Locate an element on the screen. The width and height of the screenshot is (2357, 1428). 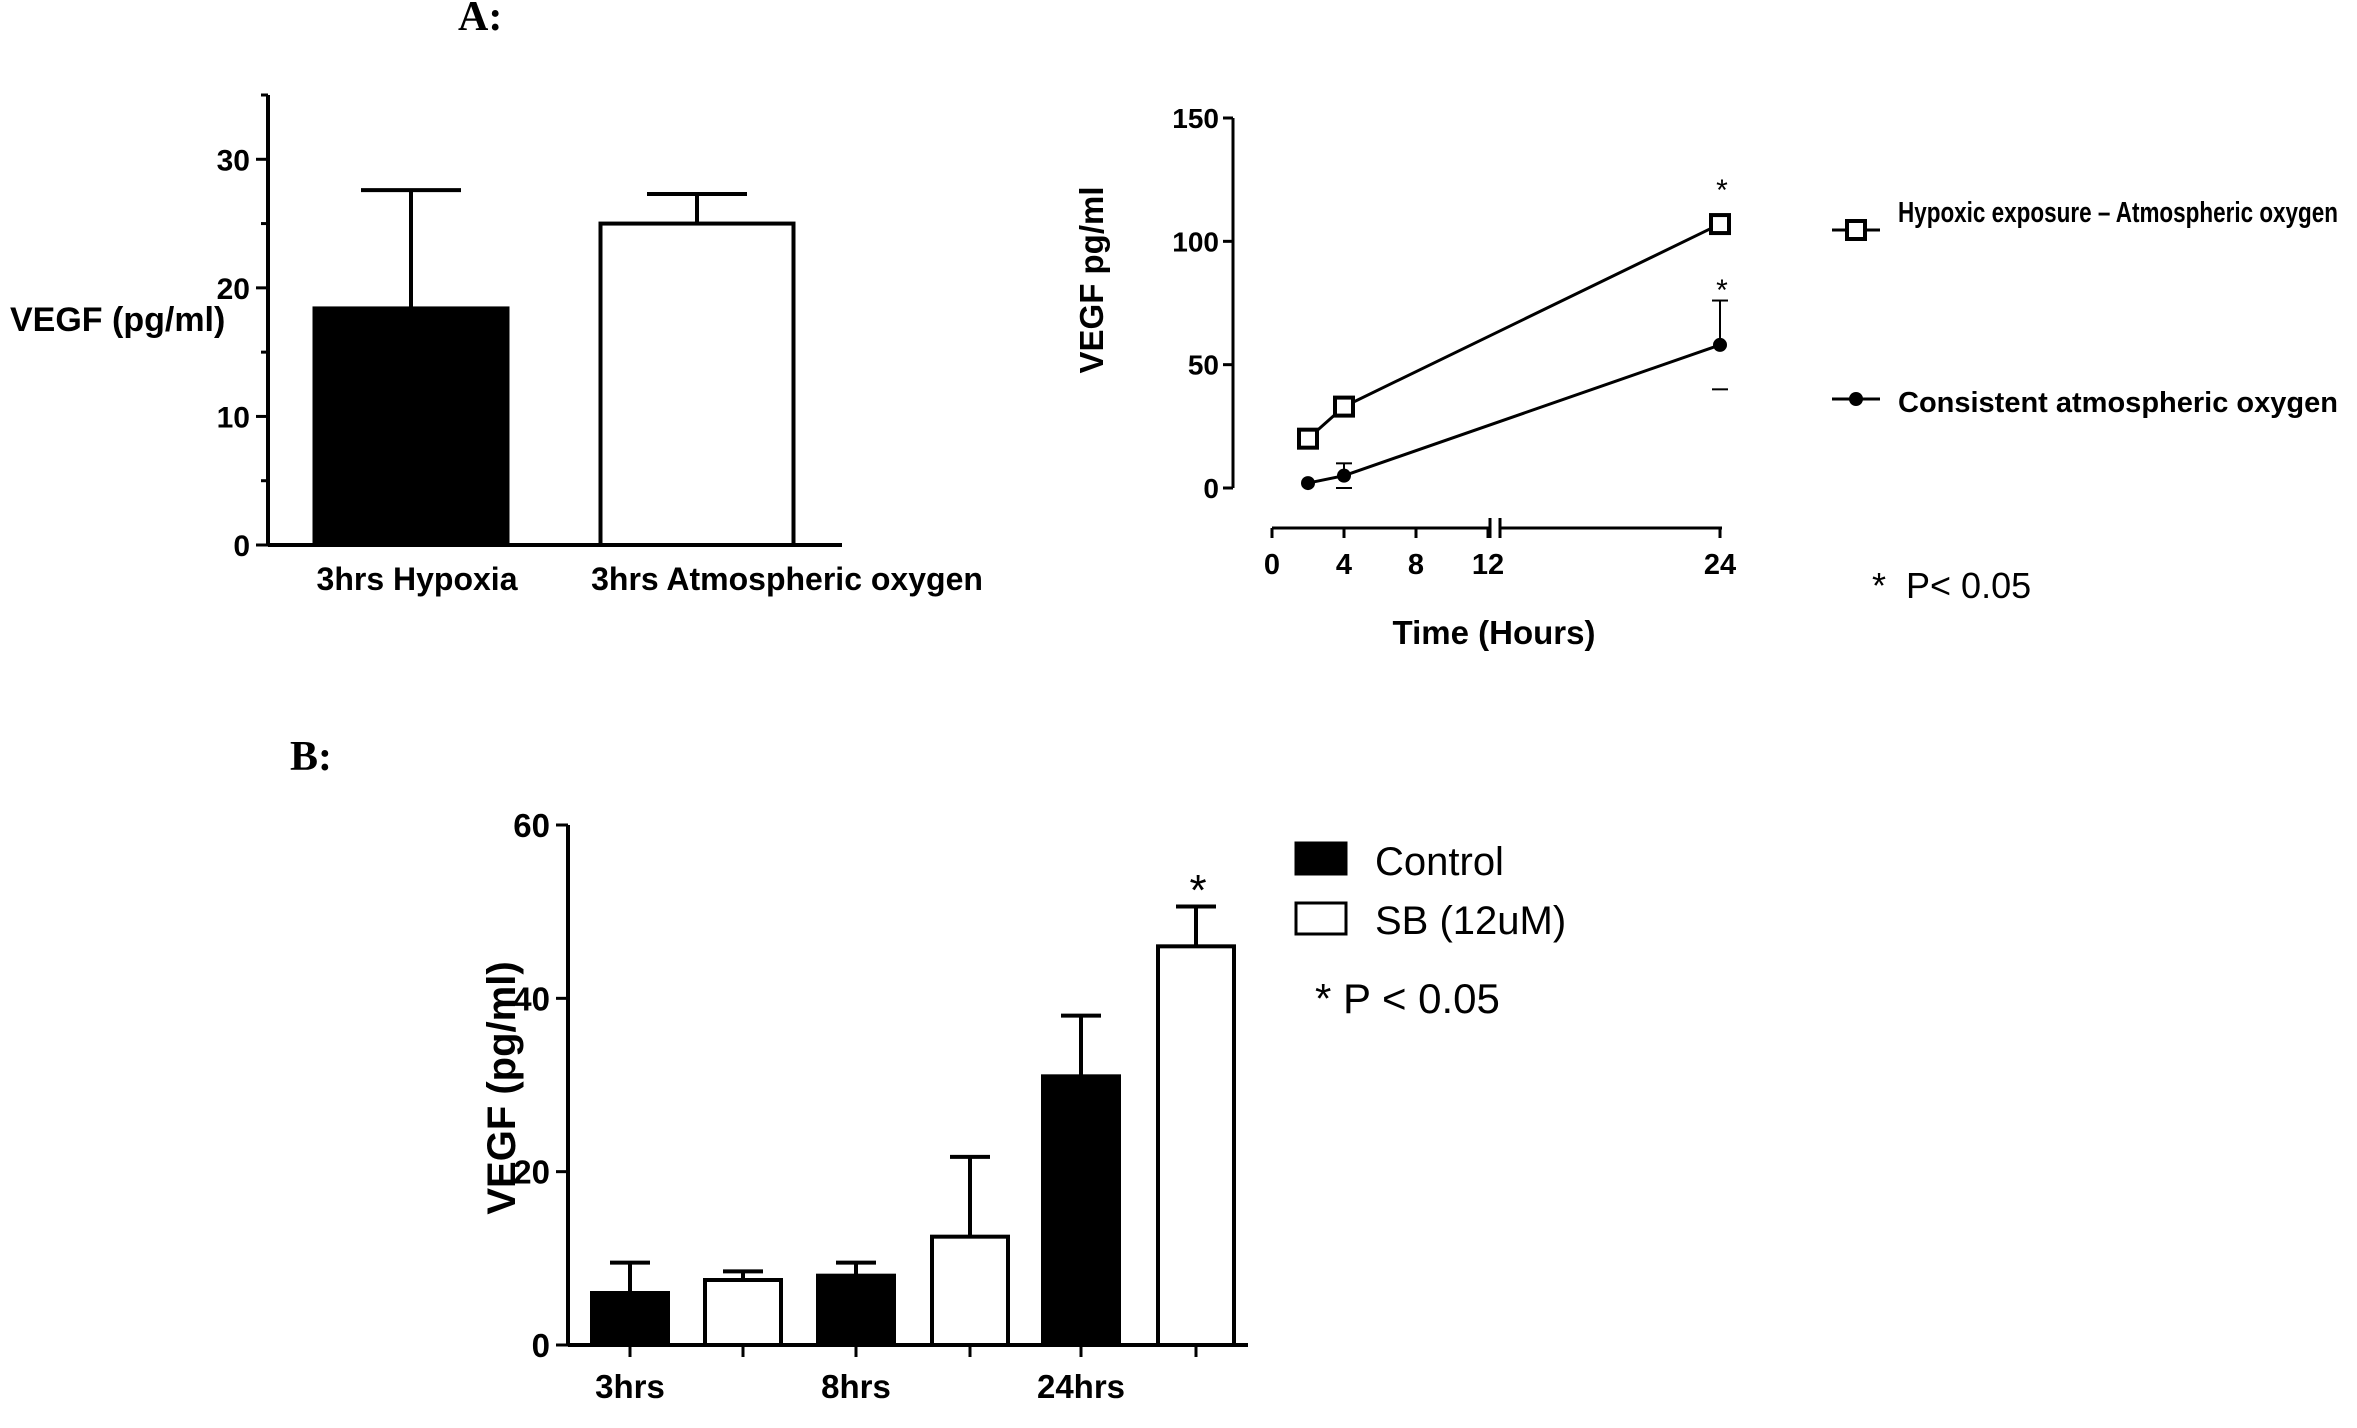
chart-b-xtick-label: 3hrs is located at coordinates (630, 1386).